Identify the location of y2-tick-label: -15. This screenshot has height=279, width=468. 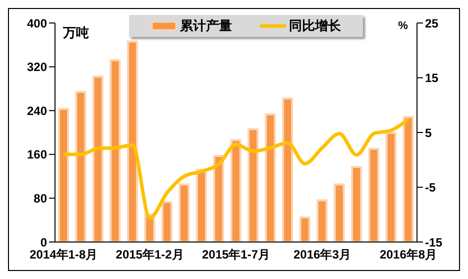
(434, 242).